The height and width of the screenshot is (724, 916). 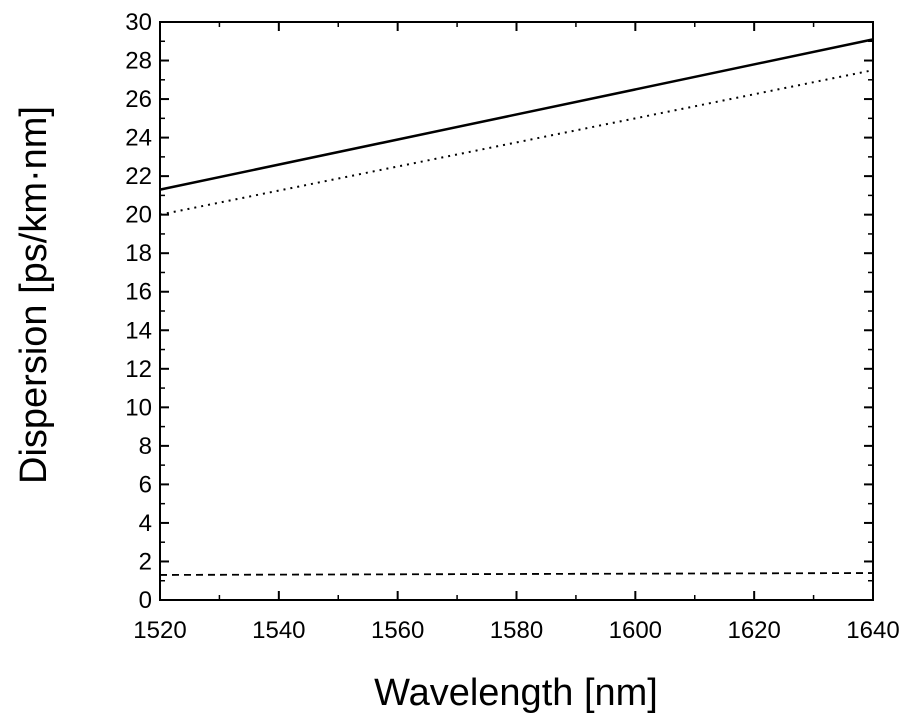 What do you see at coordinates (145, 446) in the screenshot?
I see `y-tick-label: 8` at bounding box center [145, 446].